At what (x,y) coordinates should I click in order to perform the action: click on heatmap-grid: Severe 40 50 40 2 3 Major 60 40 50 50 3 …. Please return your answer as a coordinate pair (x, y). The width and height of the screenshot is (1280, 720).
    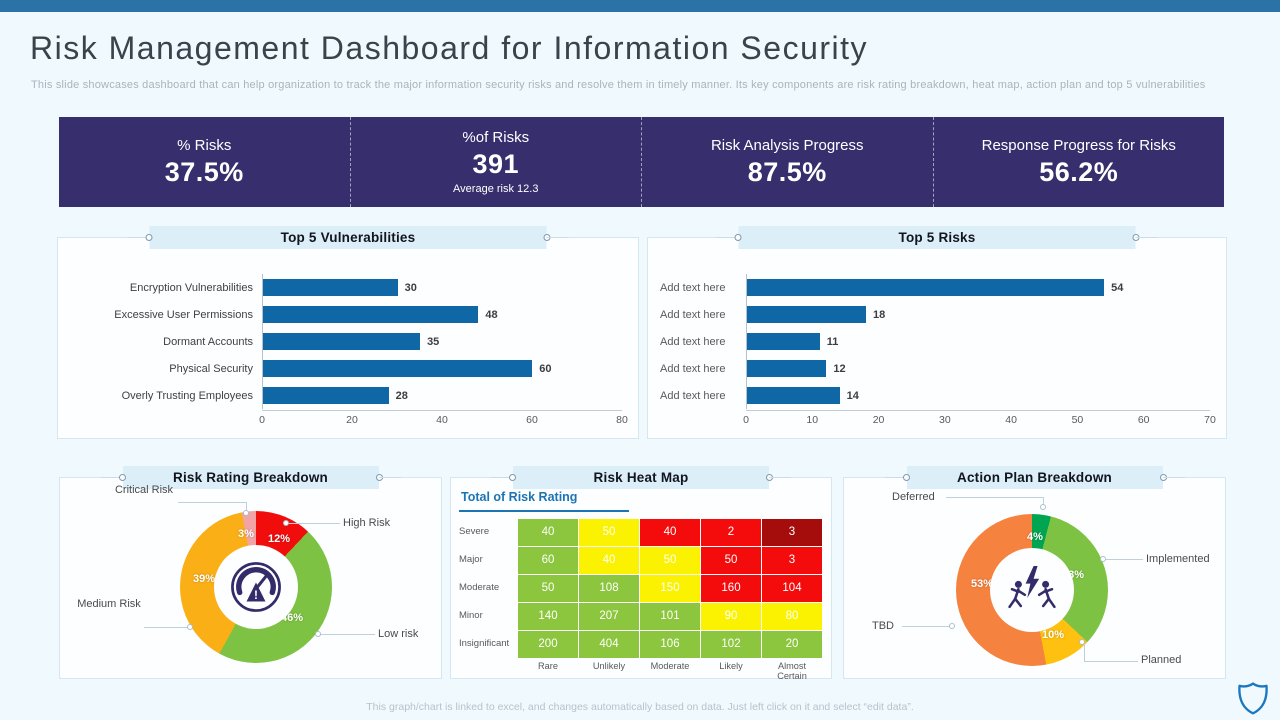
    Looking at the image, I should click on (640, 599).